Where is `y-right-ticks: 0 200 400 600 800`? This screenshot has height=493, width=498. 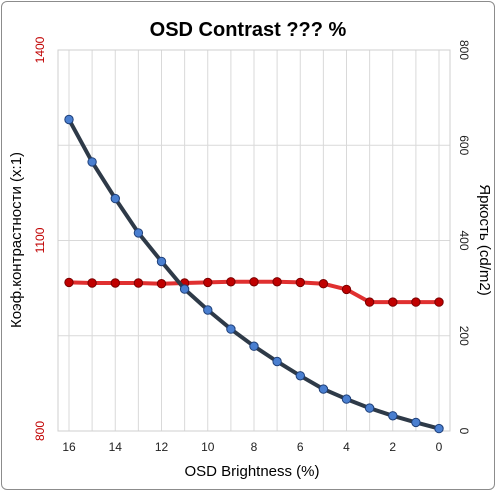
y-right-ticks: 0 200 400 600 800 is located at coordinates (464, 237).